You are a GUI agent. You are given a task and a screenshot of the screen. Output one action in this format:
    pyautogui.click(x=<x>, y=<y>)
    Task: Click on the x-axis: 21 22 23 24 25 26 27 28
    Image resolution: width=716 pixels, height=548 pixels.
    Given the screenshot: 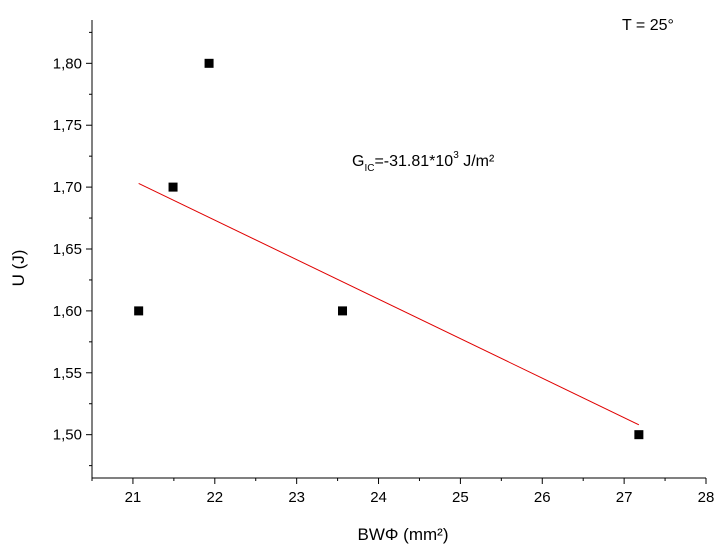 What is the action you would take?
    pyautogui.click(x=403, y=492)
    